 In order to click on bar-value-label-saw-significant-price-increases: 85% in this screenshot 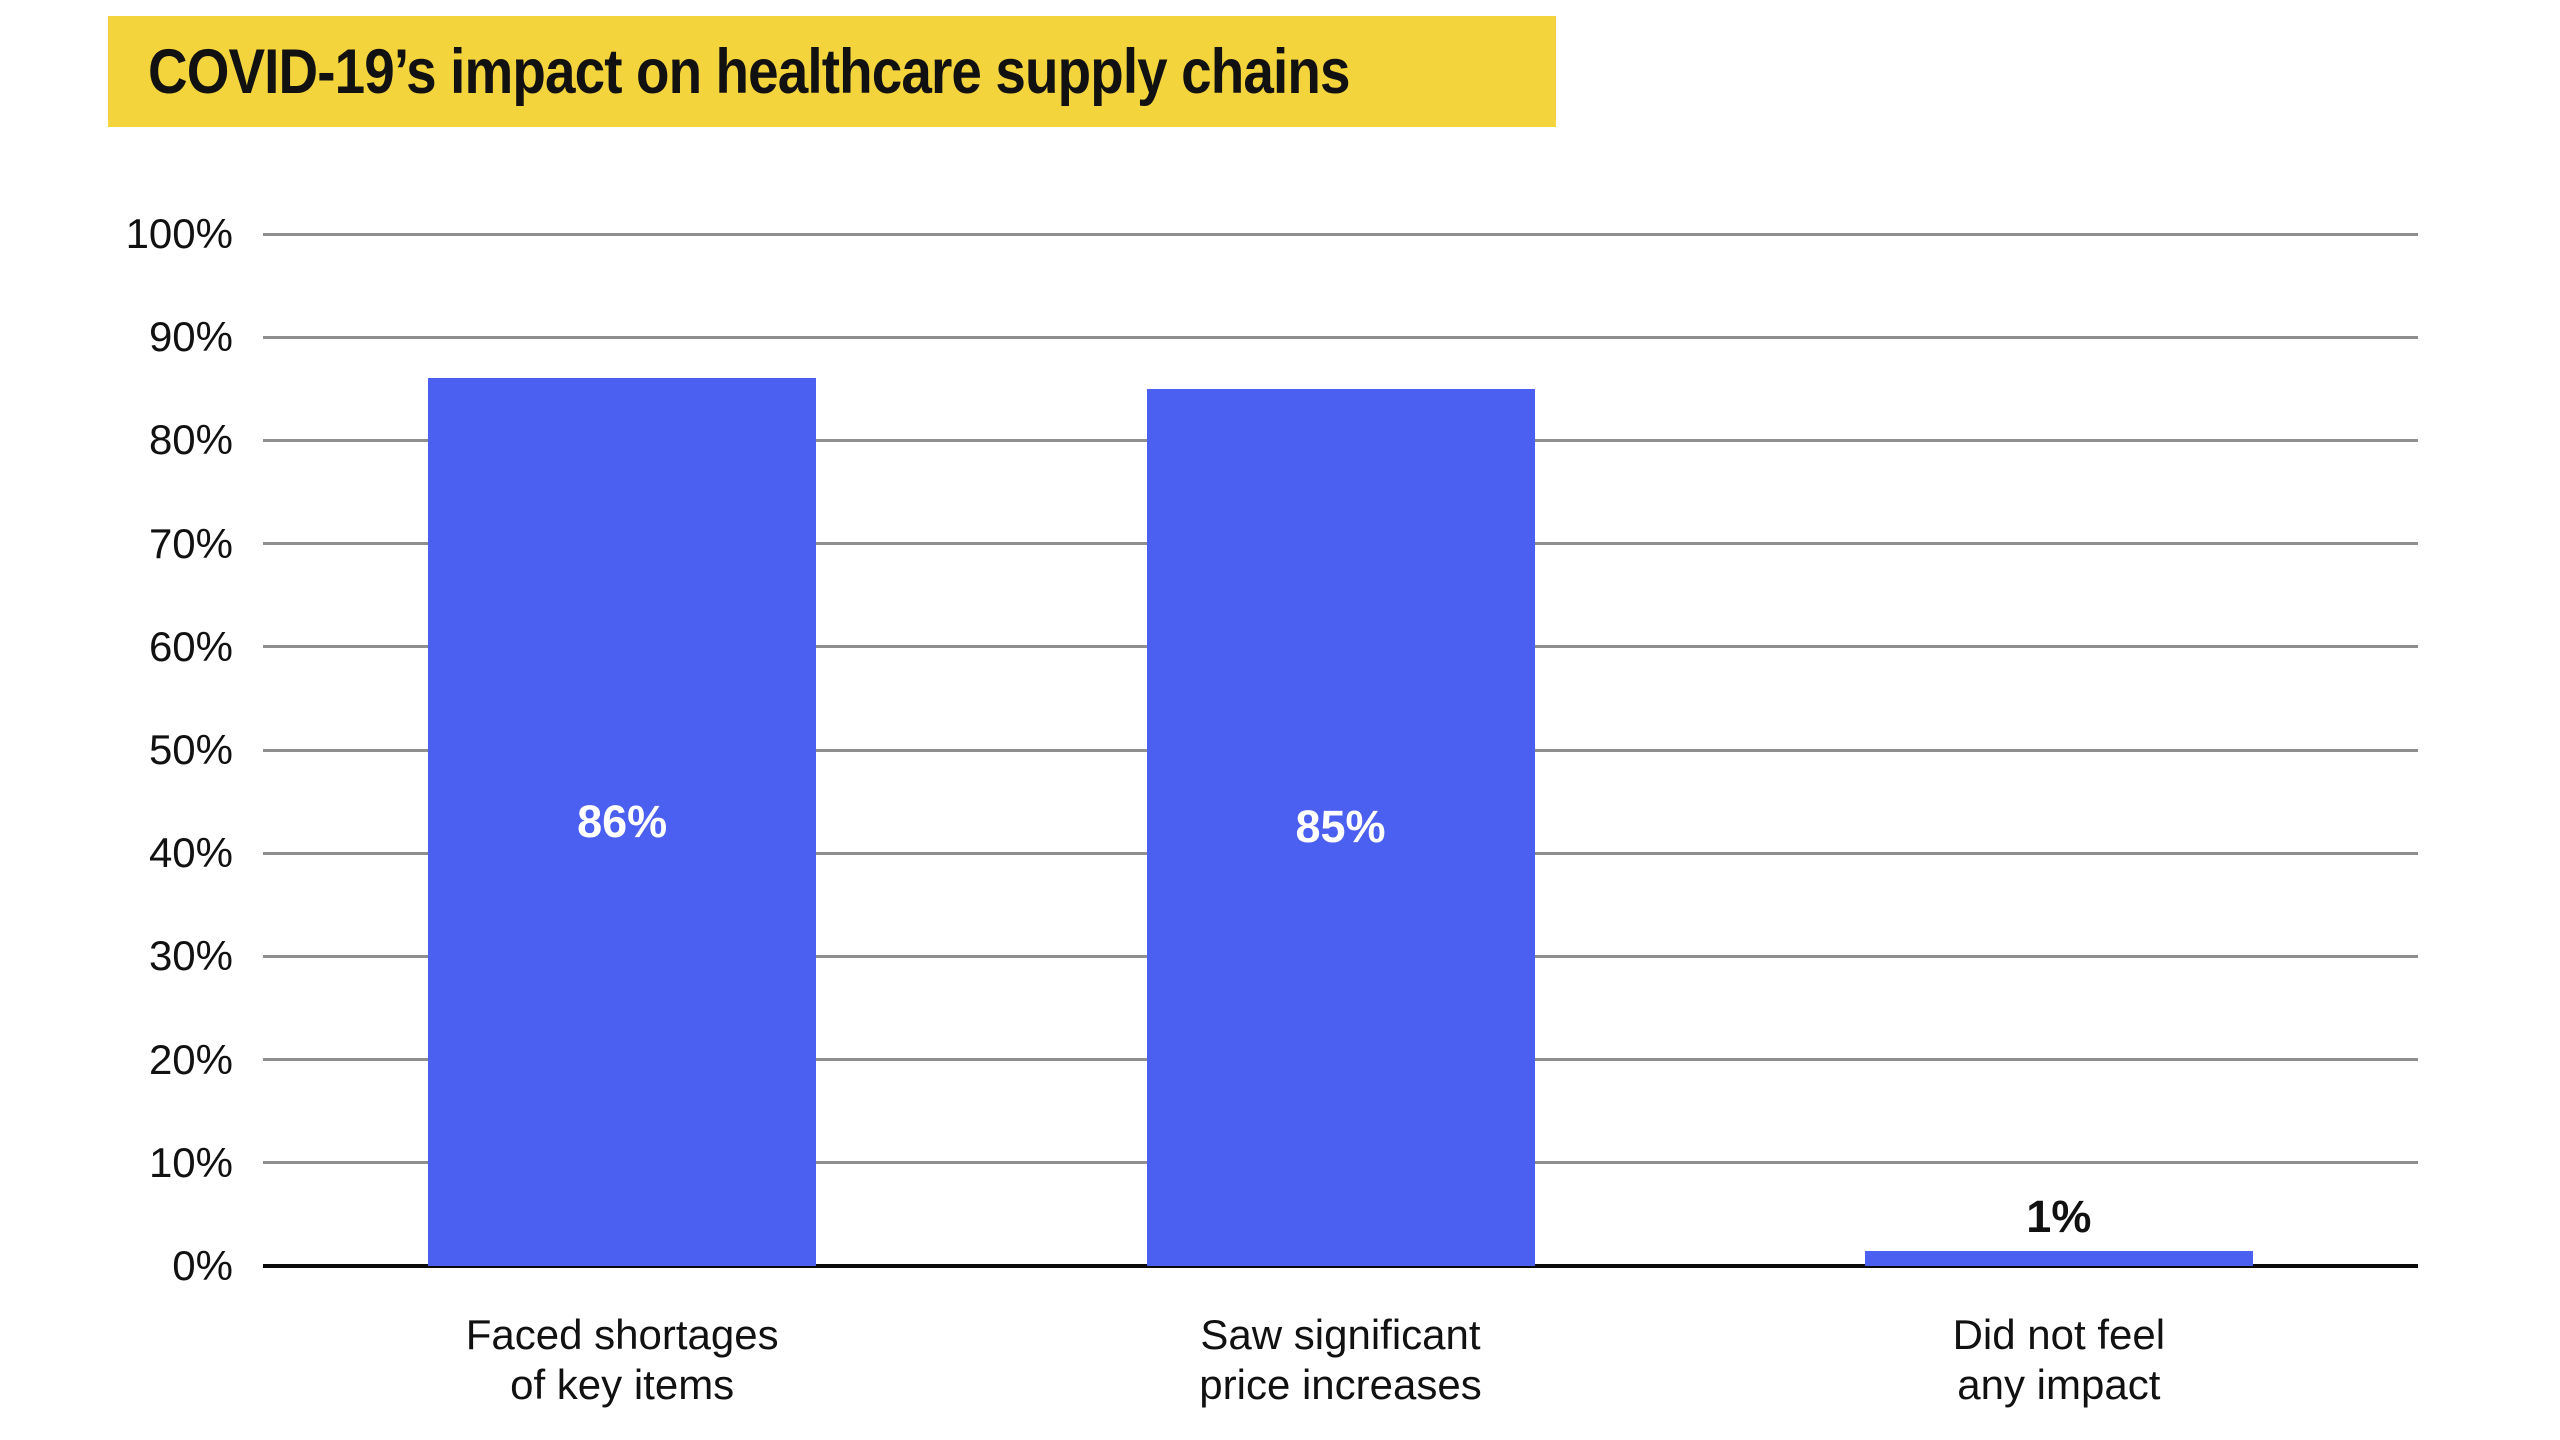, I will do `click(1340, 827)`.